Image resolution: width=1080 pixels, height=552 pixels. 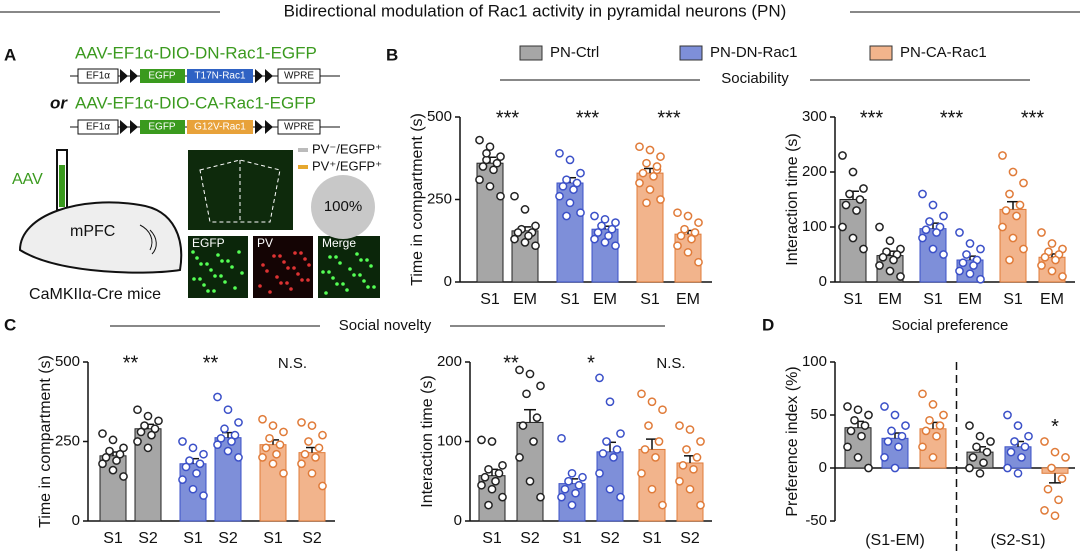 What do you see at coordinates (220, 127) in the screenshot?
I see `gene: G12V-Rac1` at bounding box center [220, 127].